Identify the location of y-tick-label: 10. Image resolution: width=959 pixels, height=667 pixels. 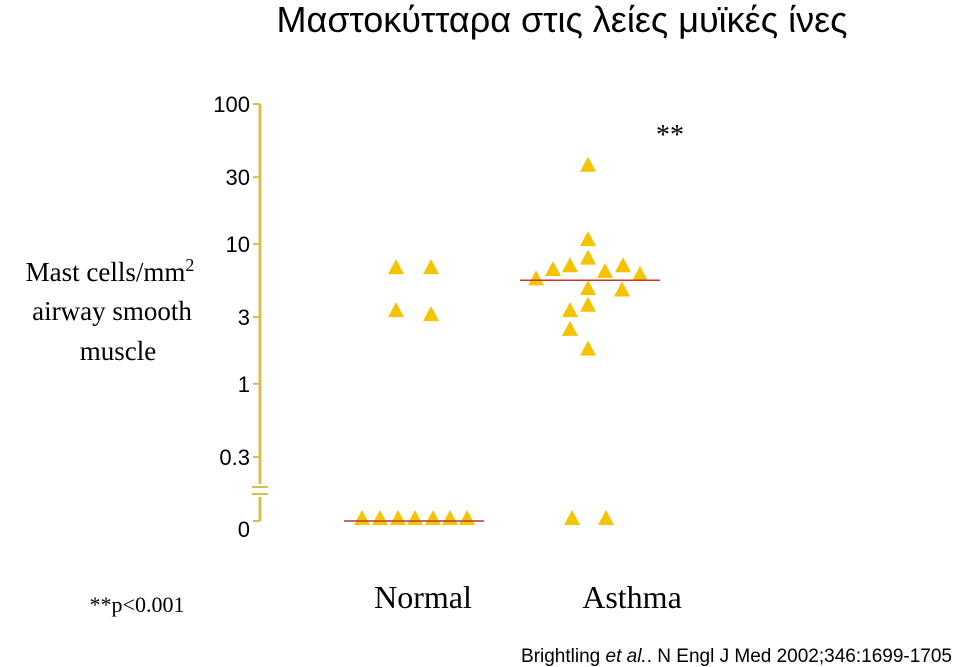
(238, 244).